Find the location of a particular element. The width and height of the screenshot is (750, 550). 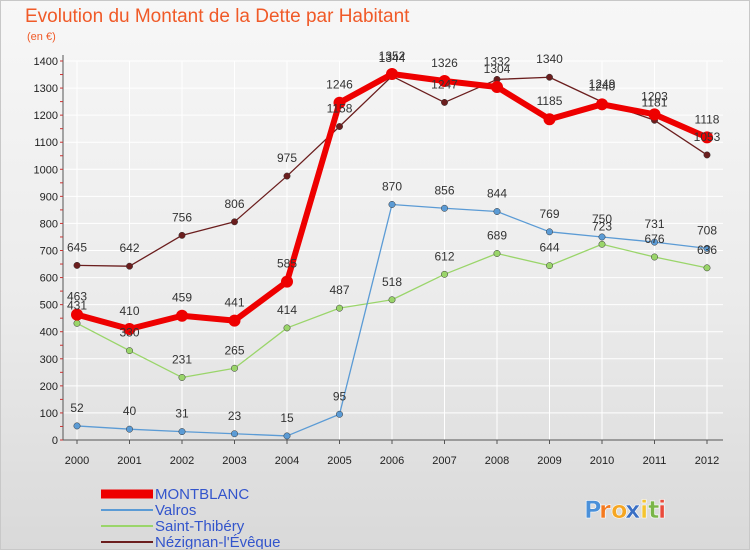

series-2-data-label: 31 is located at coordinates (182, 414).